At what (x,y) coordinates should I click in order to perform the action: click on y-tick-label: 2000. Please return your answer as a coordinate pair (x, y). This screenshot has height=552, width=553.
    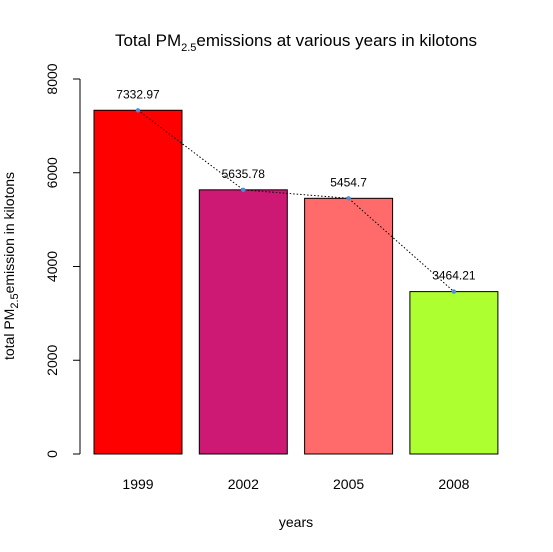
    Looking at the image, I should click on (52, 359).